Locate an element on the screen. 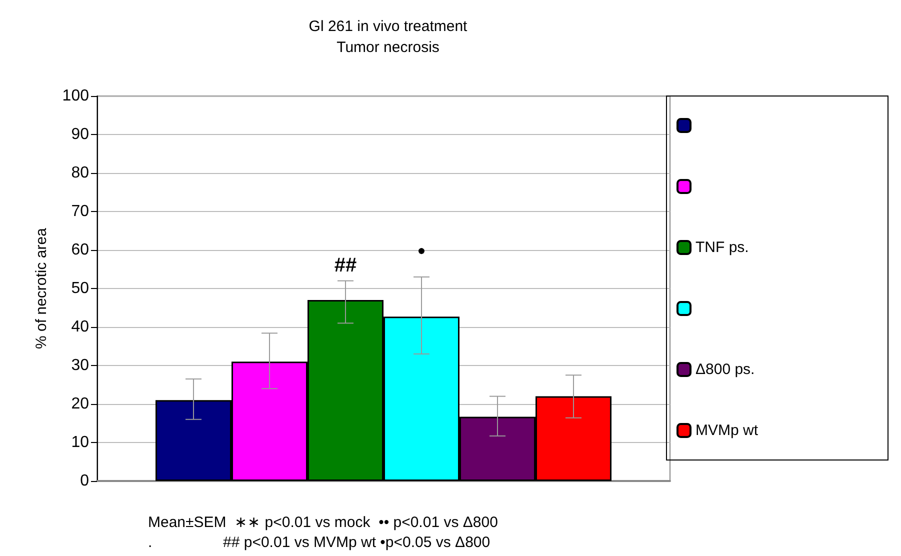 The height and width of the screenshot is (556, 901). y-tick-label: 80 is located at coordinates (80, 173).